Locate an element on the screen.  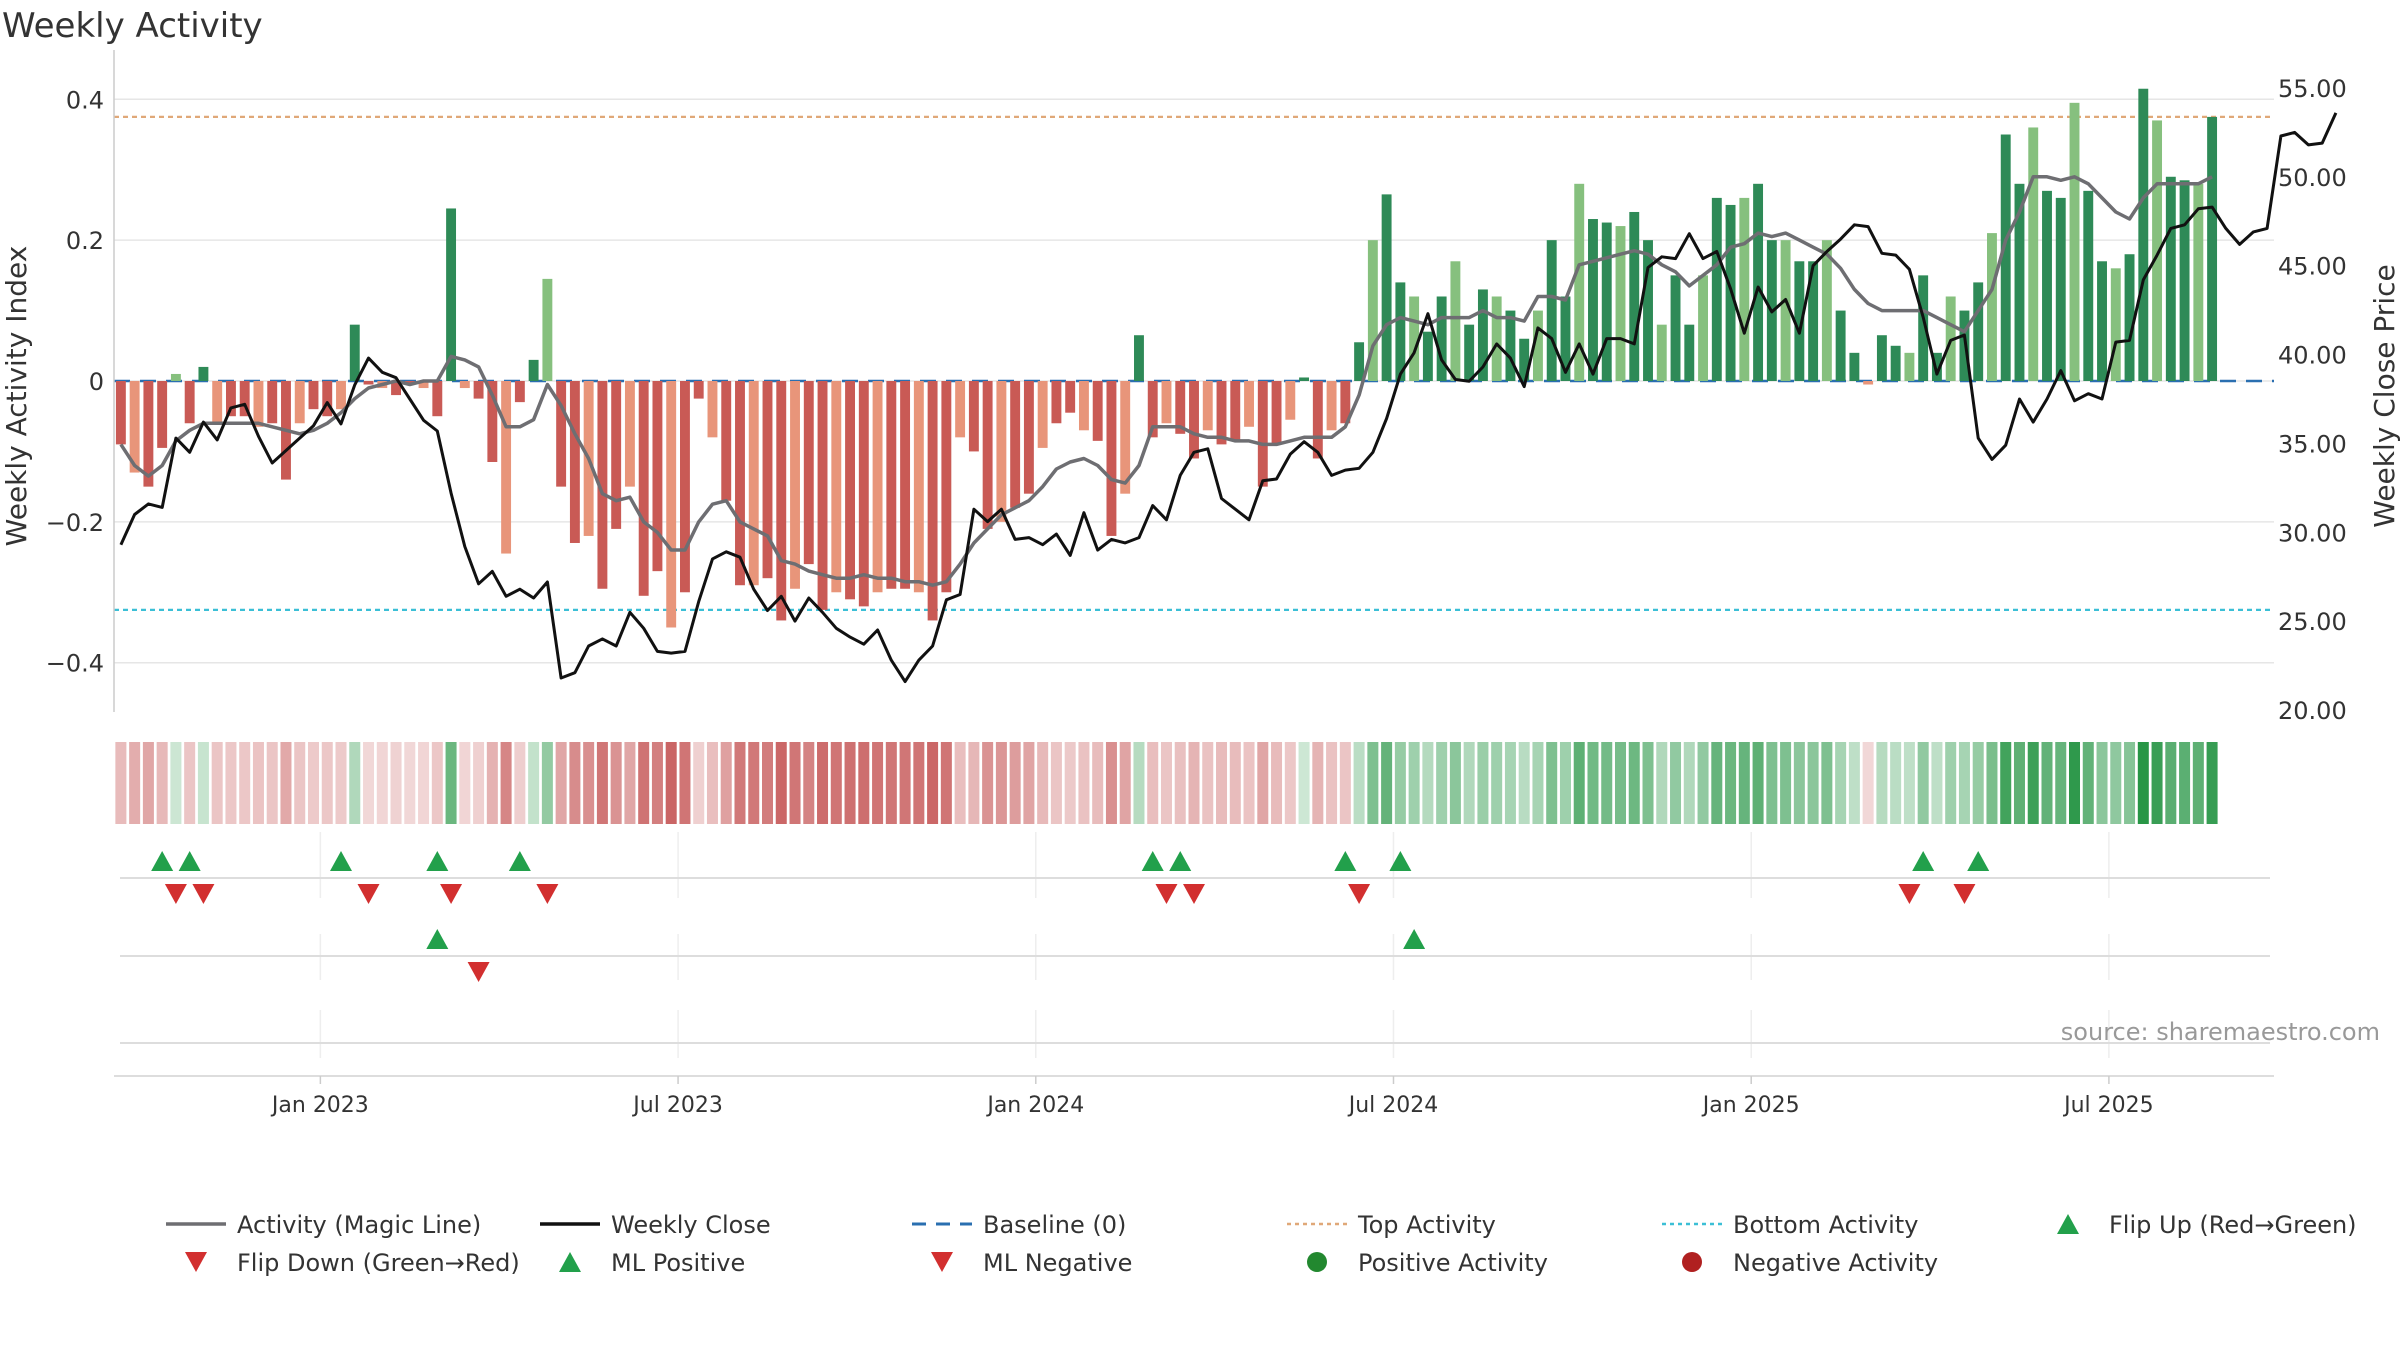
y2-tick-label: 45.00 is located at coordinates (2312, 267).